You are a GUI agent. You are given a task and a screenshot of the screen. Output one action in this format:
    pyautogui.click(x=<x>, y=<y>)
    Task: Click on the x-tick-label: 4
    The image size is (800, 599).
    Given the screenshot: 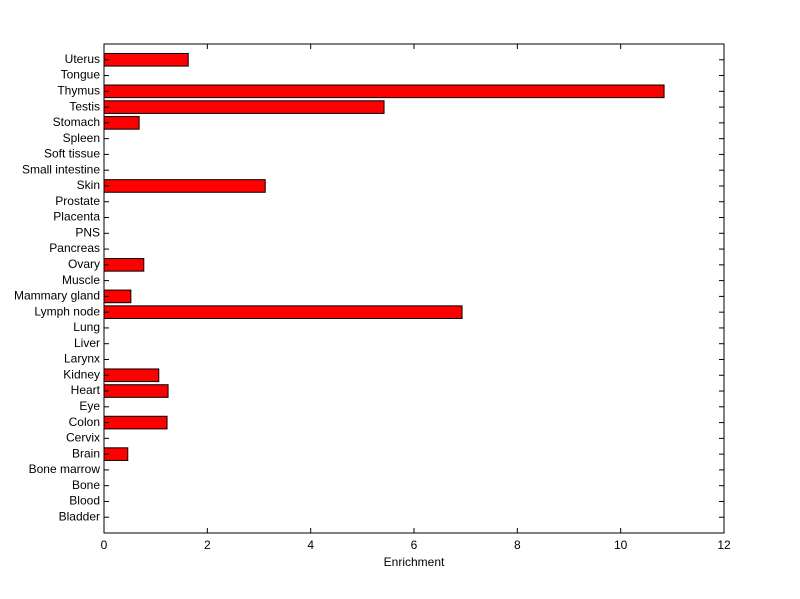 What is the action you would take?
    pyautogui.click(x=310, y=545)
    